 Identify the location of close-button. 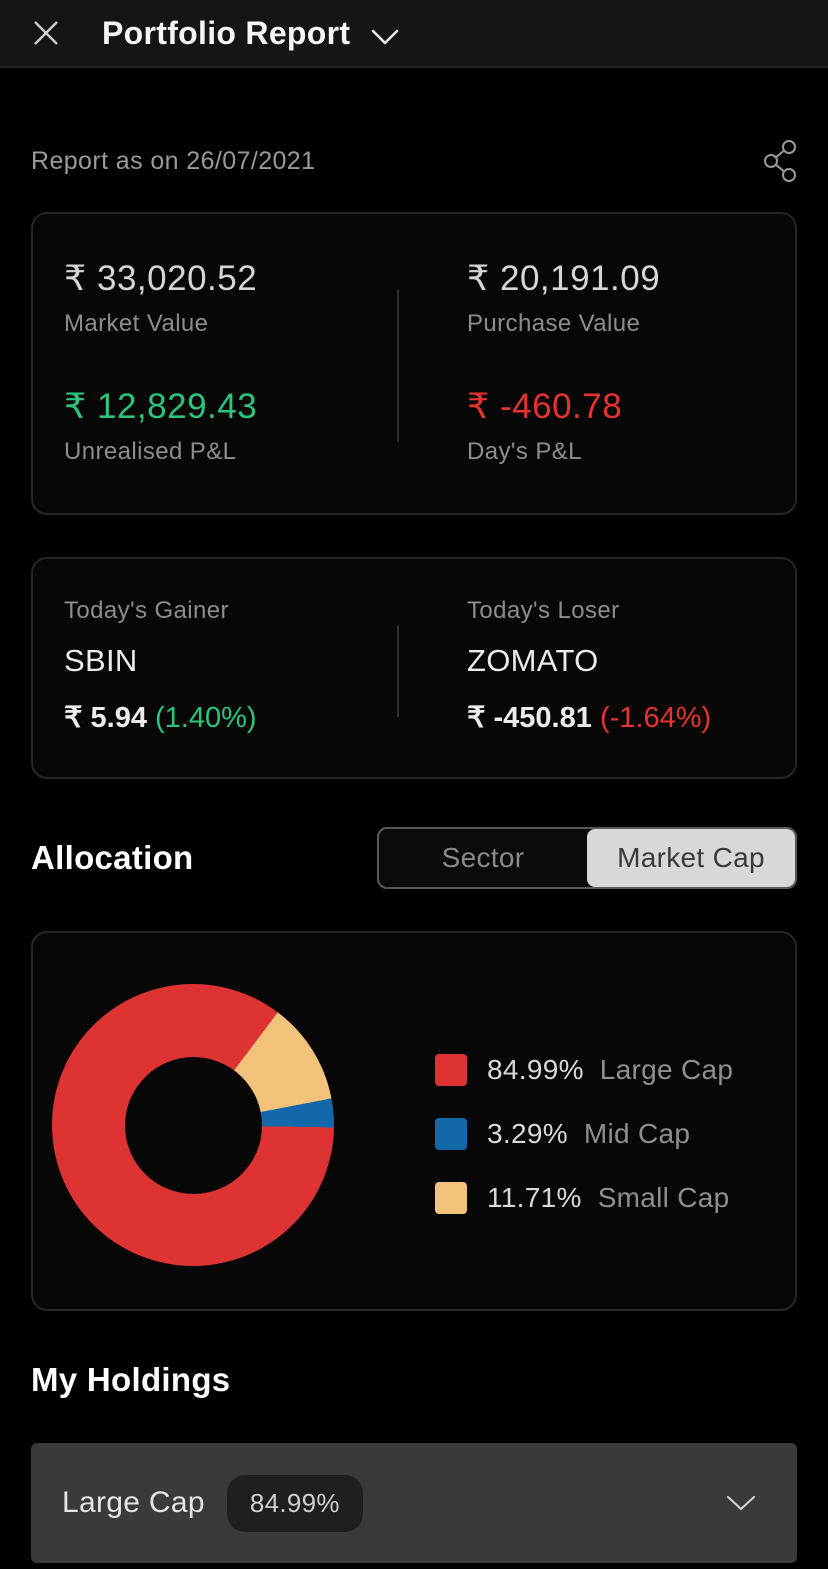
(46, 33).